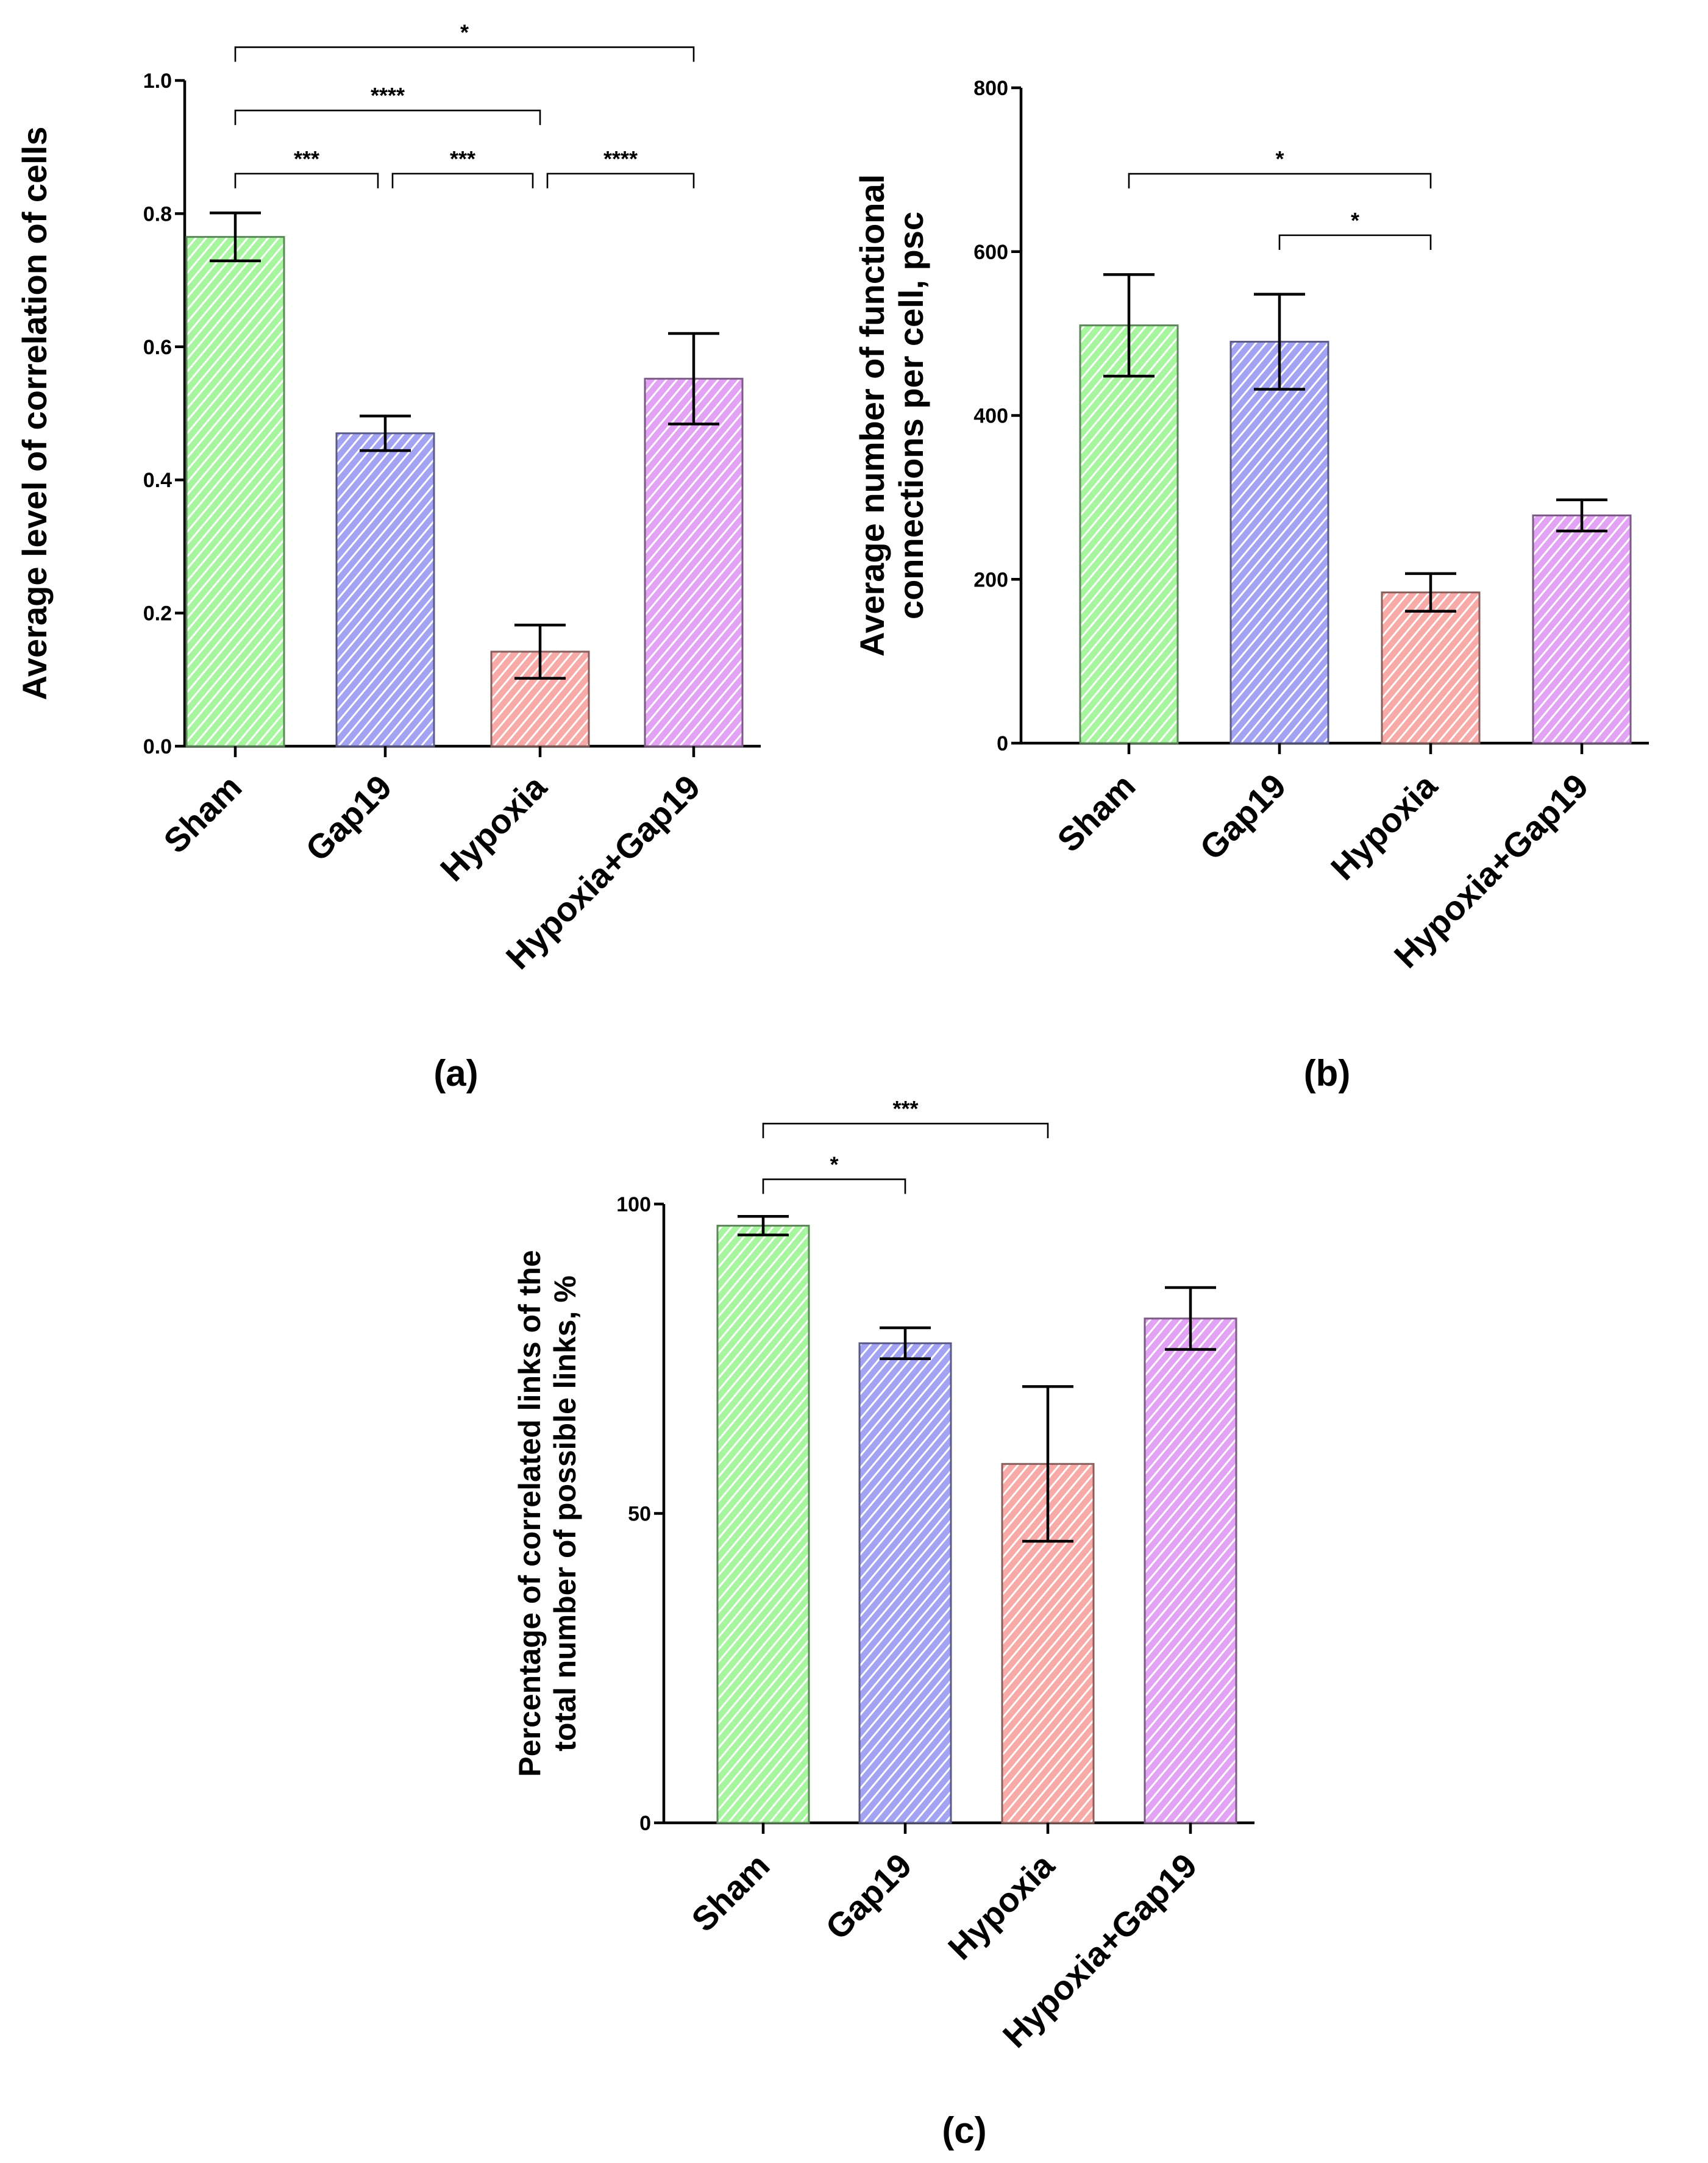  What do you see at coordinates (872, 415) in the screenshot?
I see `y-axis-title-line: Average number of functional` at bounding box center [872, 415].